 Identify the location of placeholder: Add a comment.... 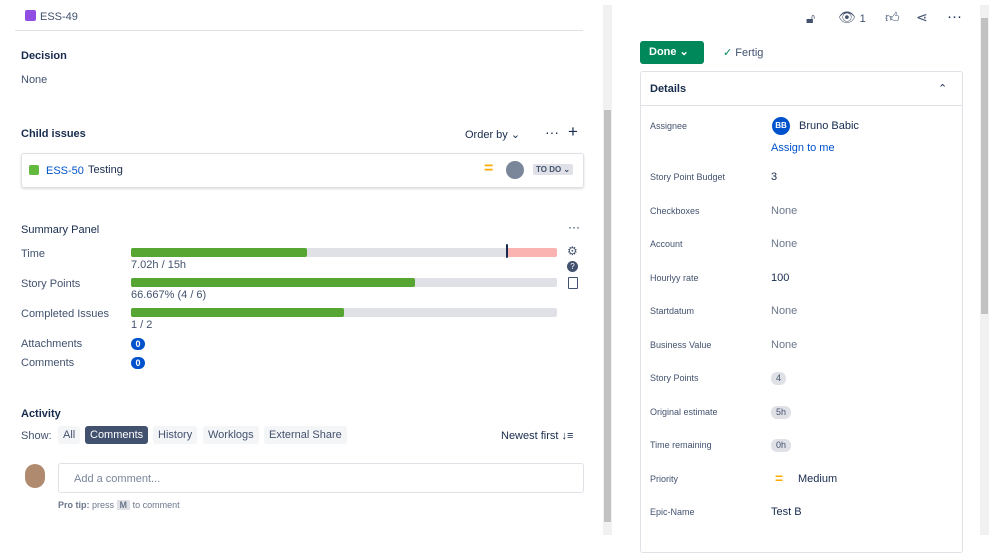
(117, 479).